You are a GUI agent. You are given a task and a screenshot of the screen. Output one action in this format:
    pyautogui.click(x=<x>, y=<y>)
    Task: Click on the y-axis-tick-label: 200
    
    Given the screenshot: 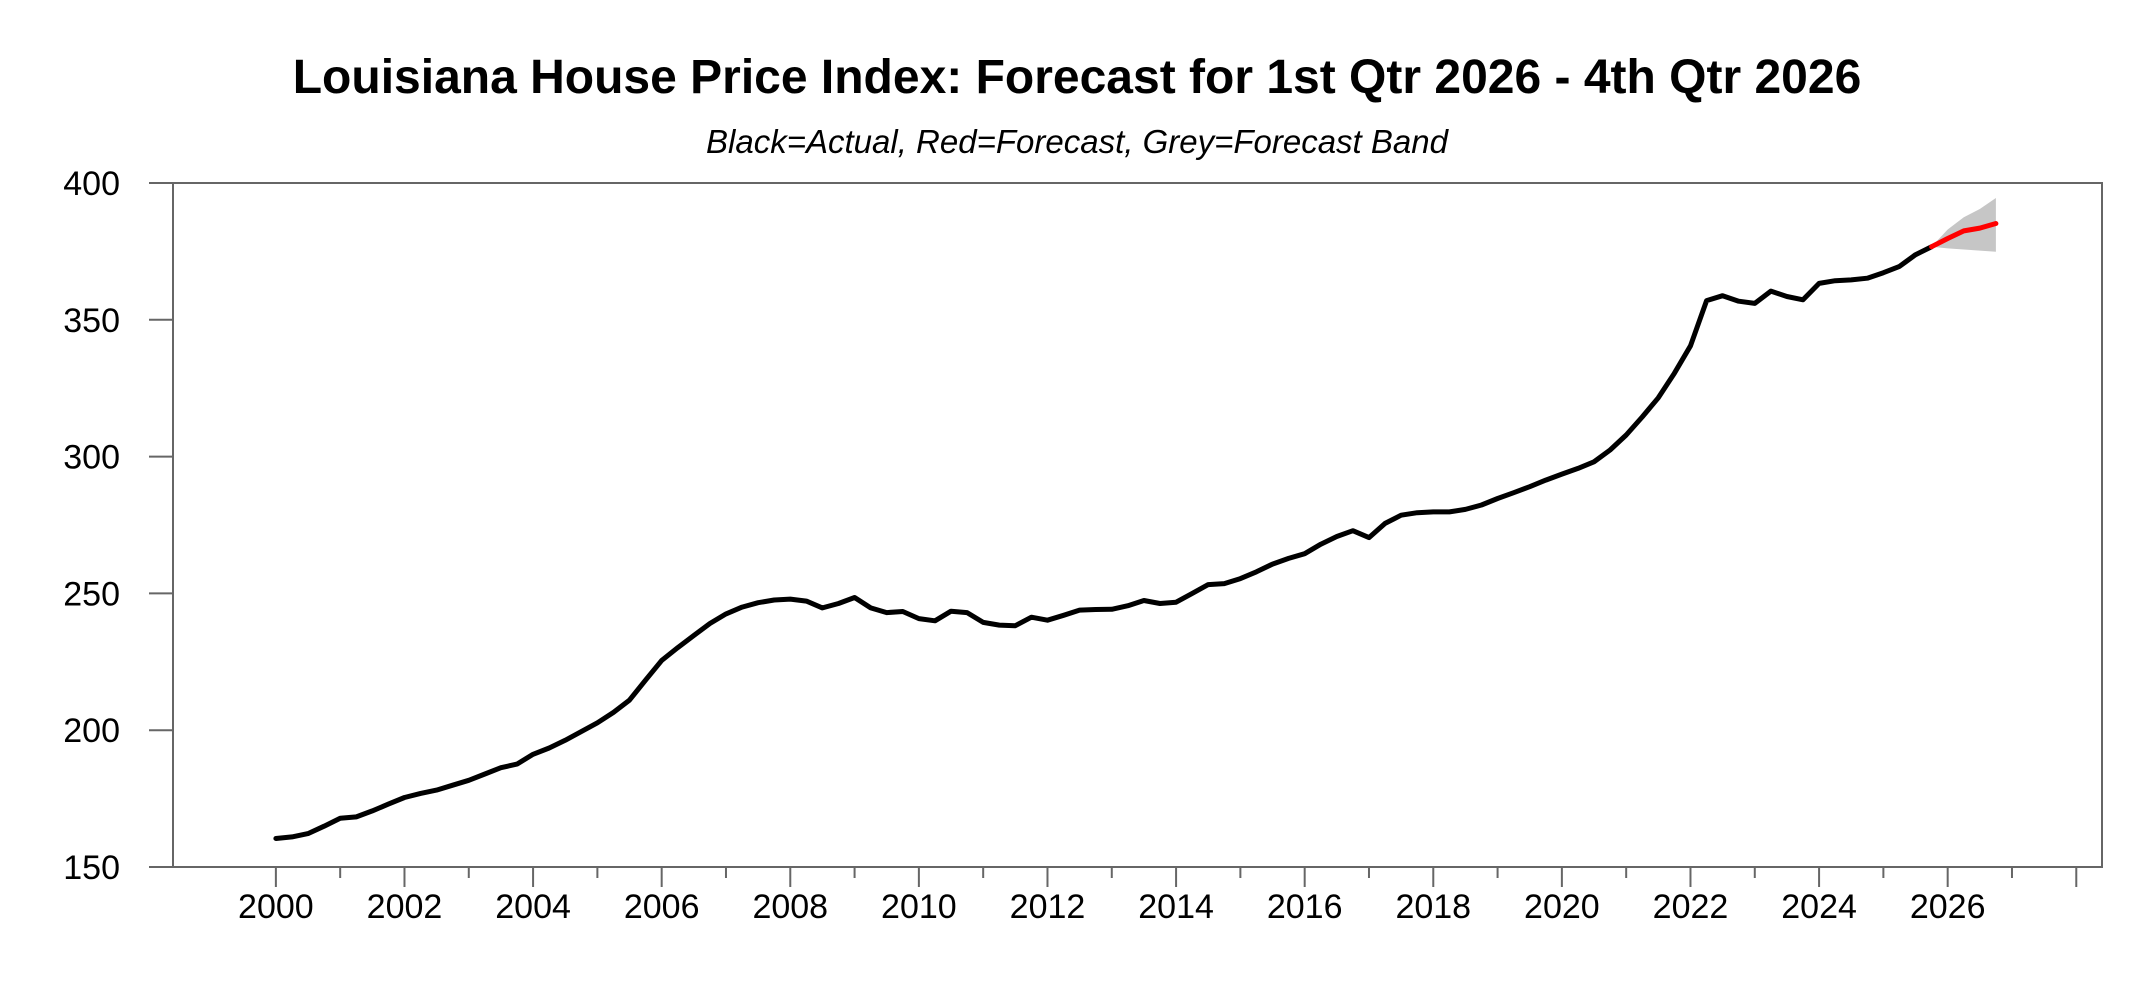 What is the action you would take?
    pyautogui.click(x=91, y=731)
    